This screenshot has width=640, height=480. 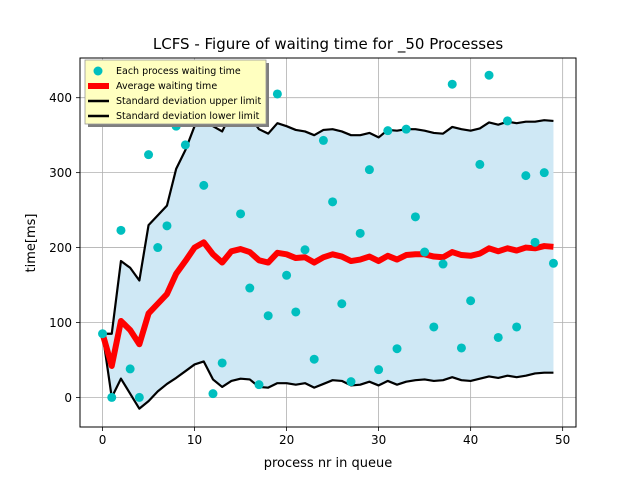 I want to click on x-tick-label: 0, so click(x=103, y=440).